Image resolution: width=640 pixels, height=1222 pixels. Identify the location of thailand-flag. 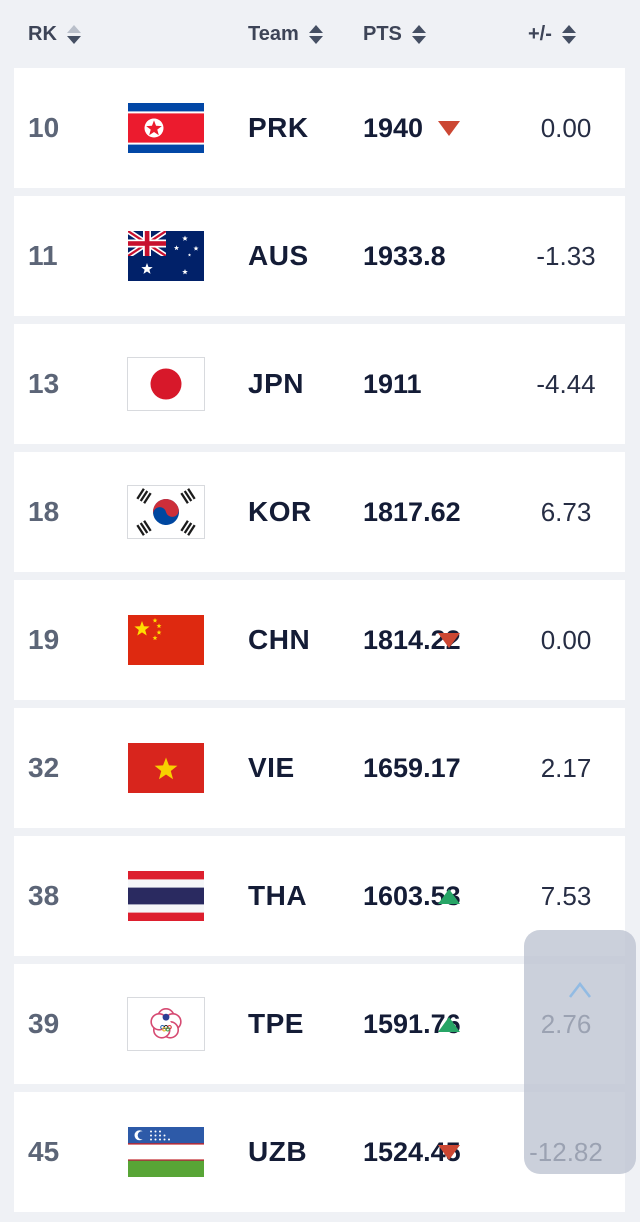
(166, 896).